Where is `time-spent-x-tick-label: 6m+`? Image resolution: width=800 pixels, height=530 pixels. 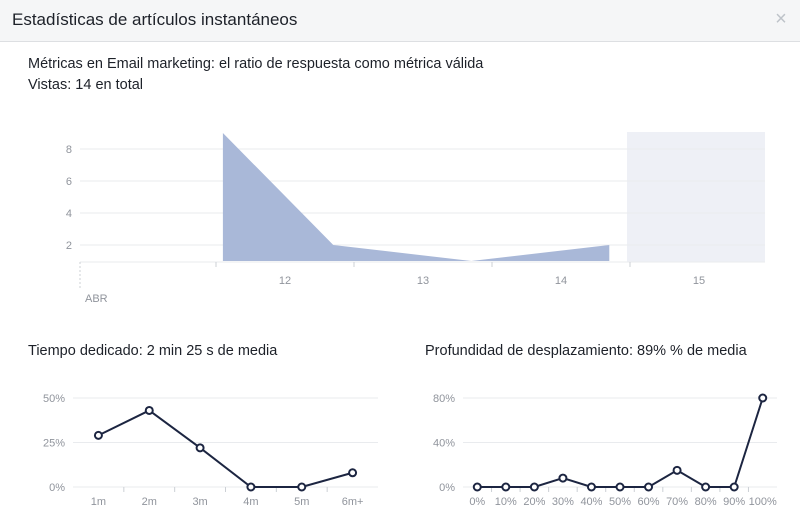
time-spent-x-tick-label: 6m+ is located at coordinates (353, 502).